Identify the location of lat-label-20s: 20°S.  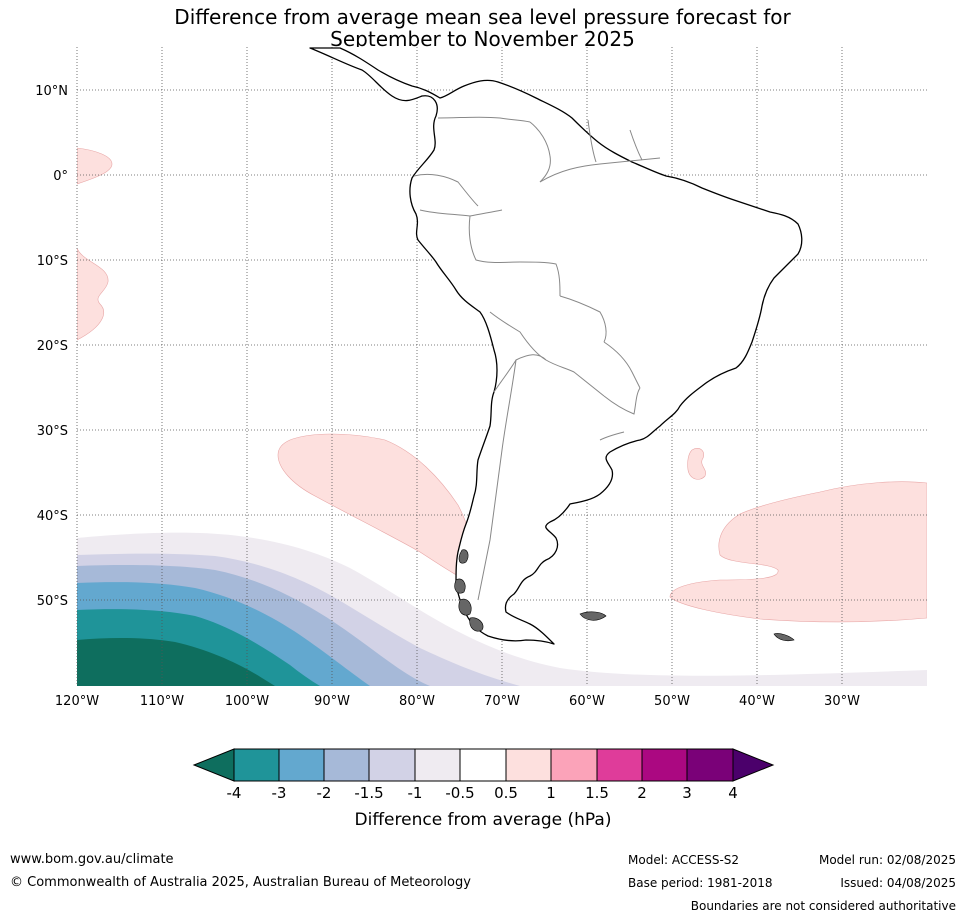
(52, 346).